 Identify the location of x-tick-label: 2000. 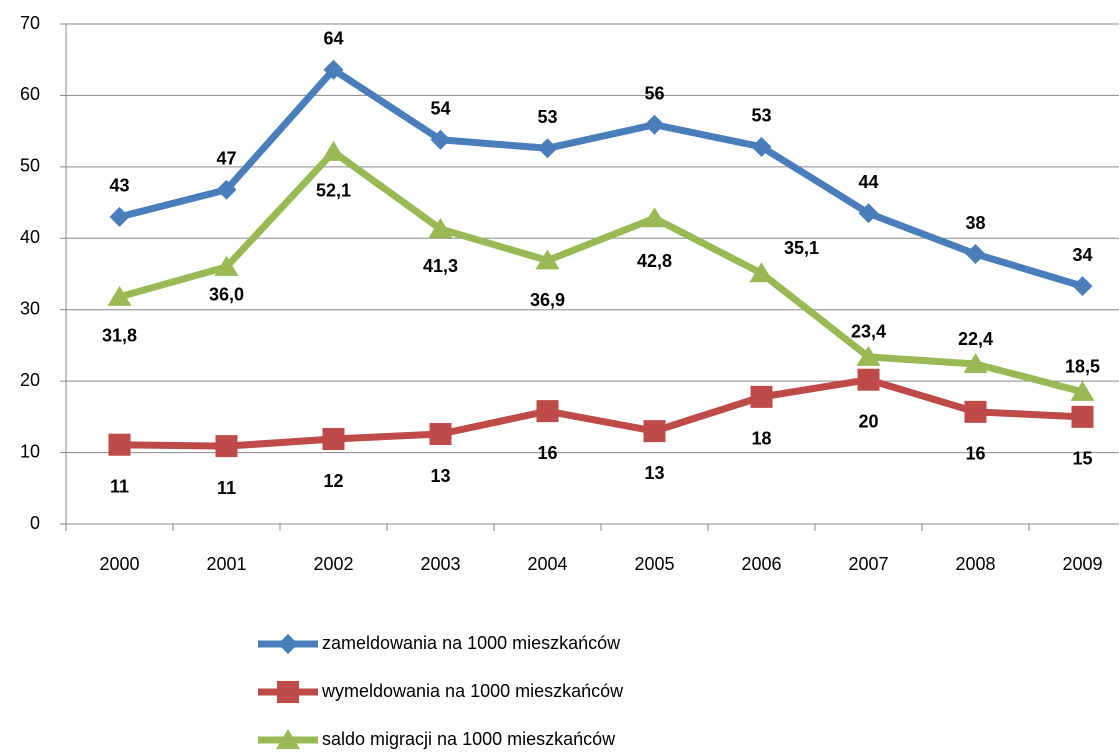
(119, 564).